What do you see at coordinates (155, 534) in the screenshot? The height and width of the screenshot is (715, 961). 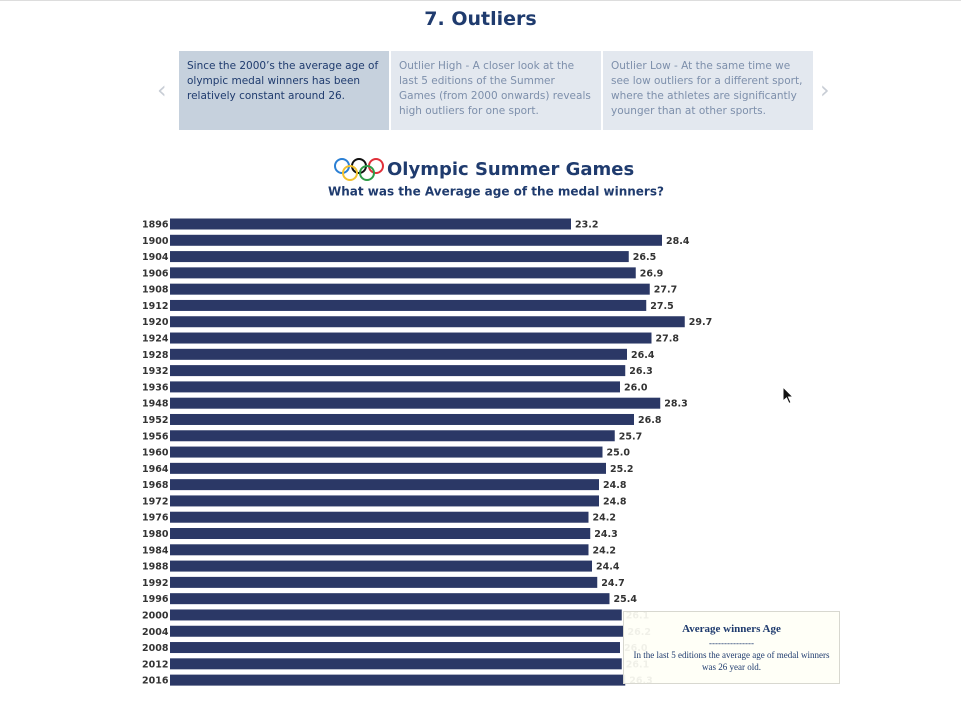 I see `y-tick-label: 1980` at bounding box center [155, 534].